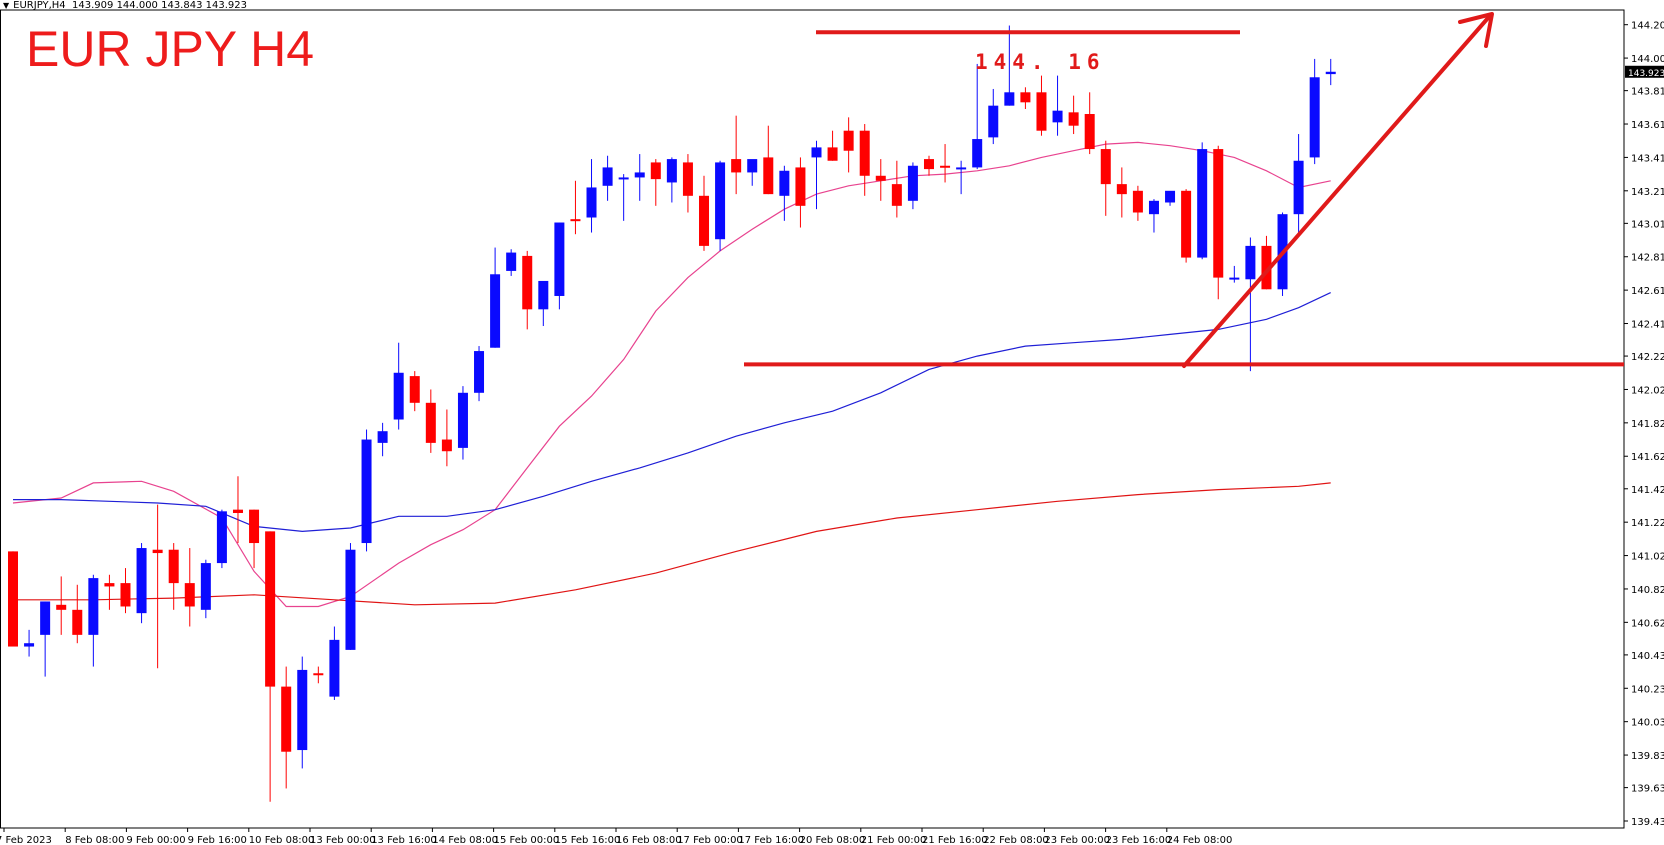 This screenshot has width=1664, height=845. What do you see at coordinates (1647, 822) in the screenshot?
I see `y-tick-label: 139.435` at bounding box center [1647, 822].